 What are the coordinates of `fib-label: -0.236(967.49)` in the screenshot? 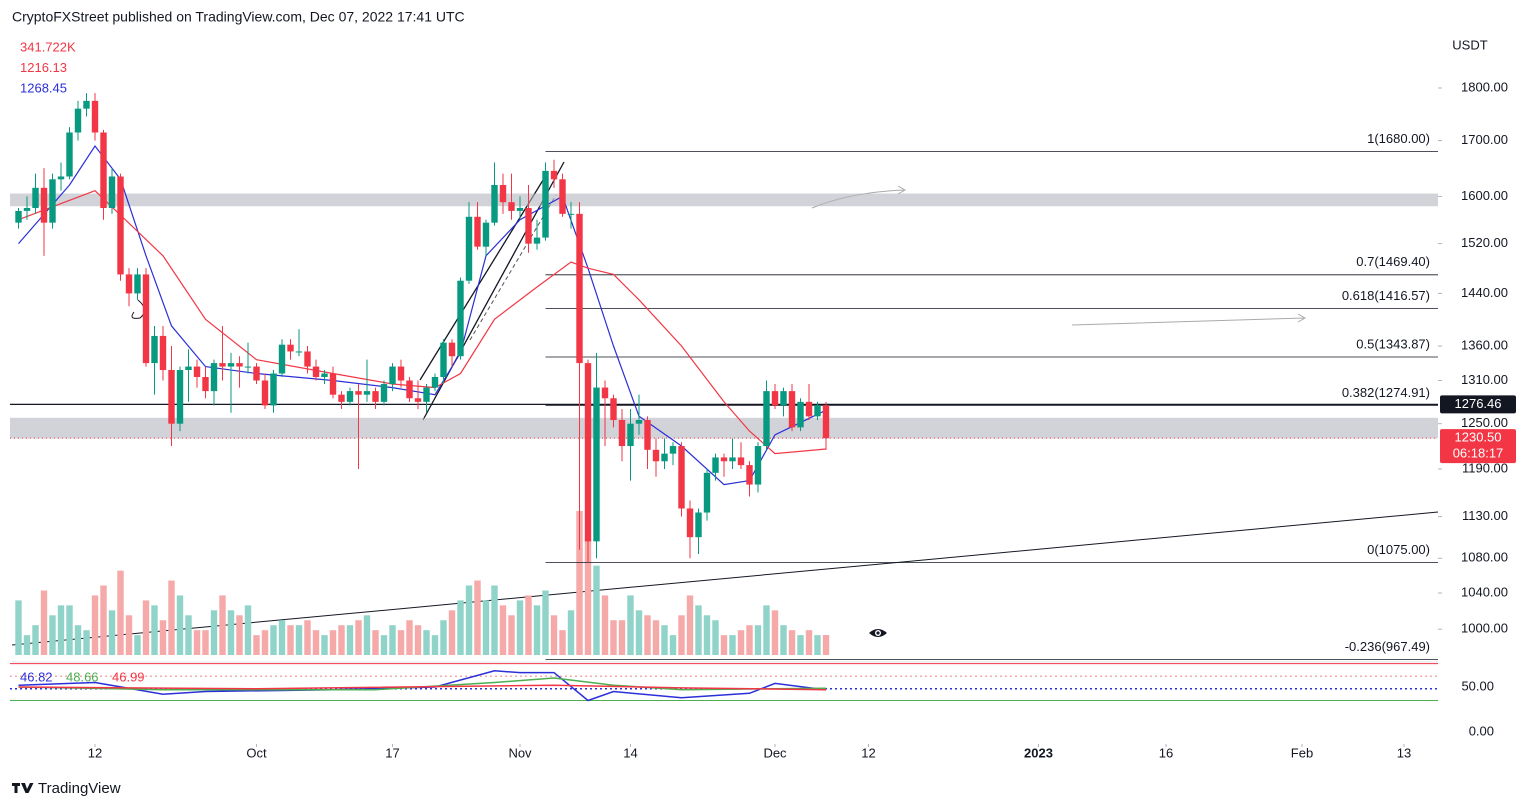 It's located at (1387, 646).